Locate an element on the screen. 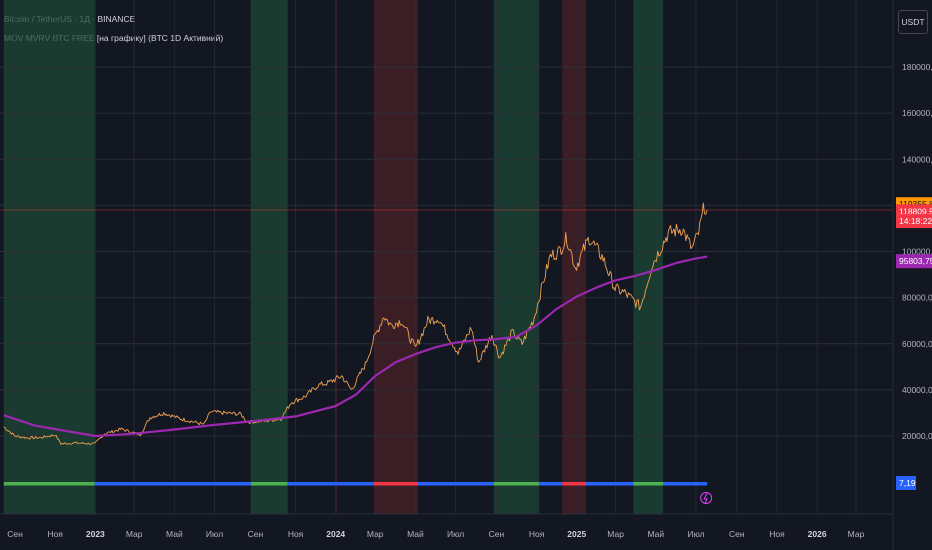 The width and height of the screenshot is (932, 550). y-tick-label: 40000,00 is located at coordinates (917, 390).